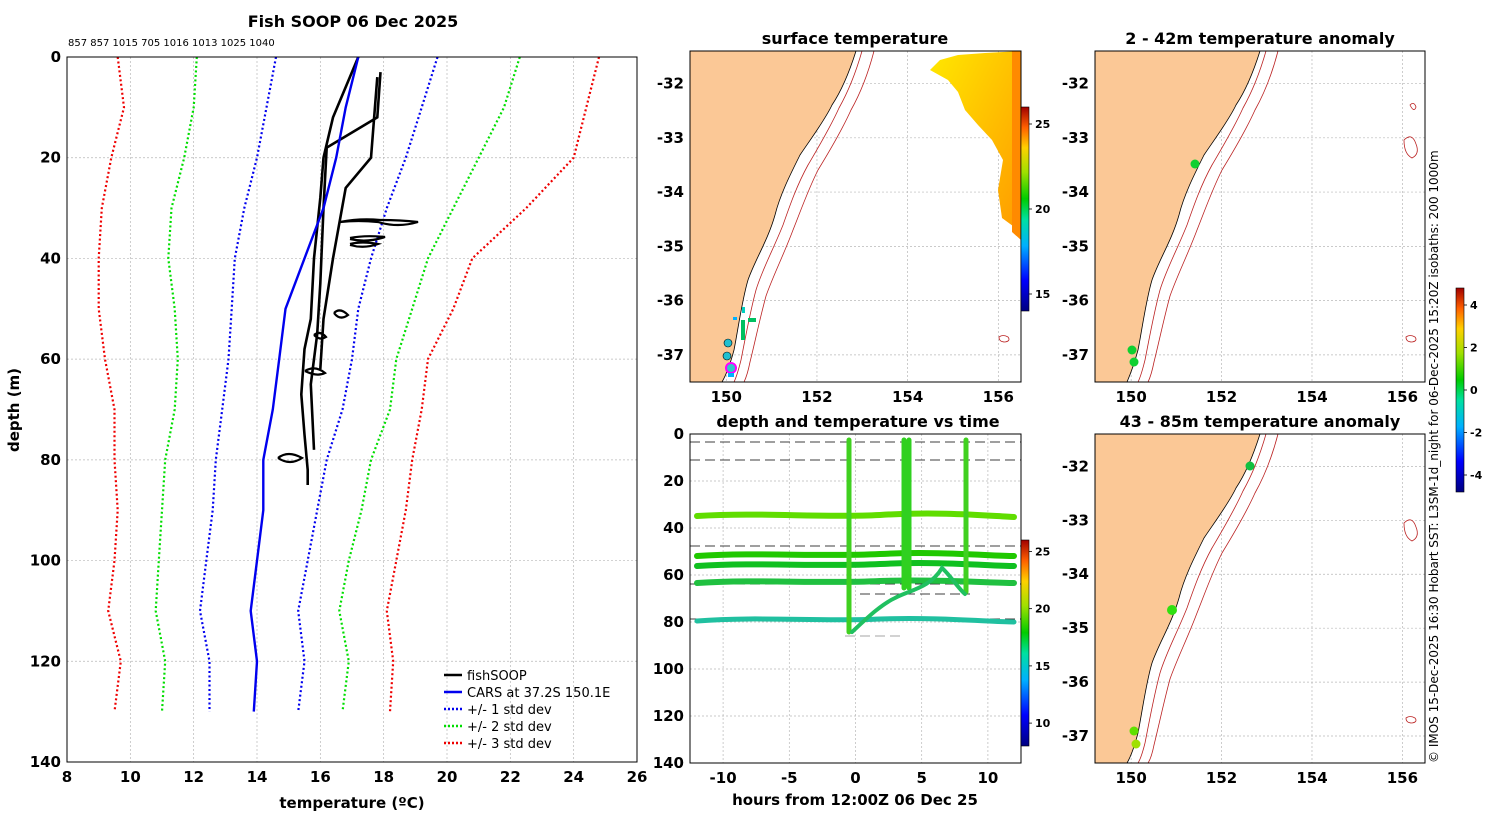 The image size is (1500, 820). I want to click on anomaly-colorbar, so click(1460, 390).